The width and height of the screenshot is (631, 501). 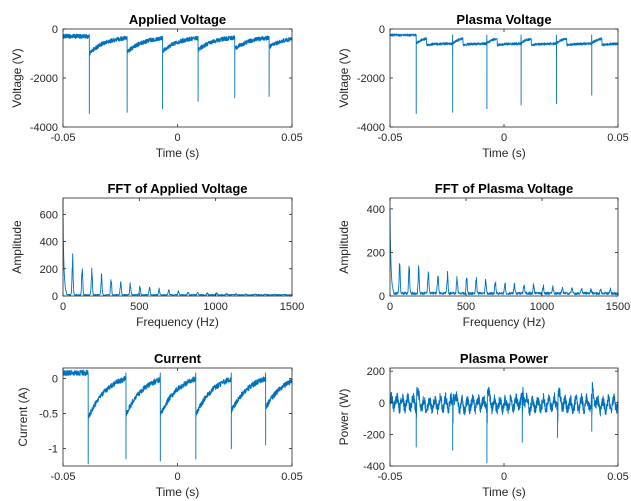 What do you see at coordinates (23, 416) in the screenshot?
I see `y-axis-label-current: Current (A)` at bounding box center [23, 416].